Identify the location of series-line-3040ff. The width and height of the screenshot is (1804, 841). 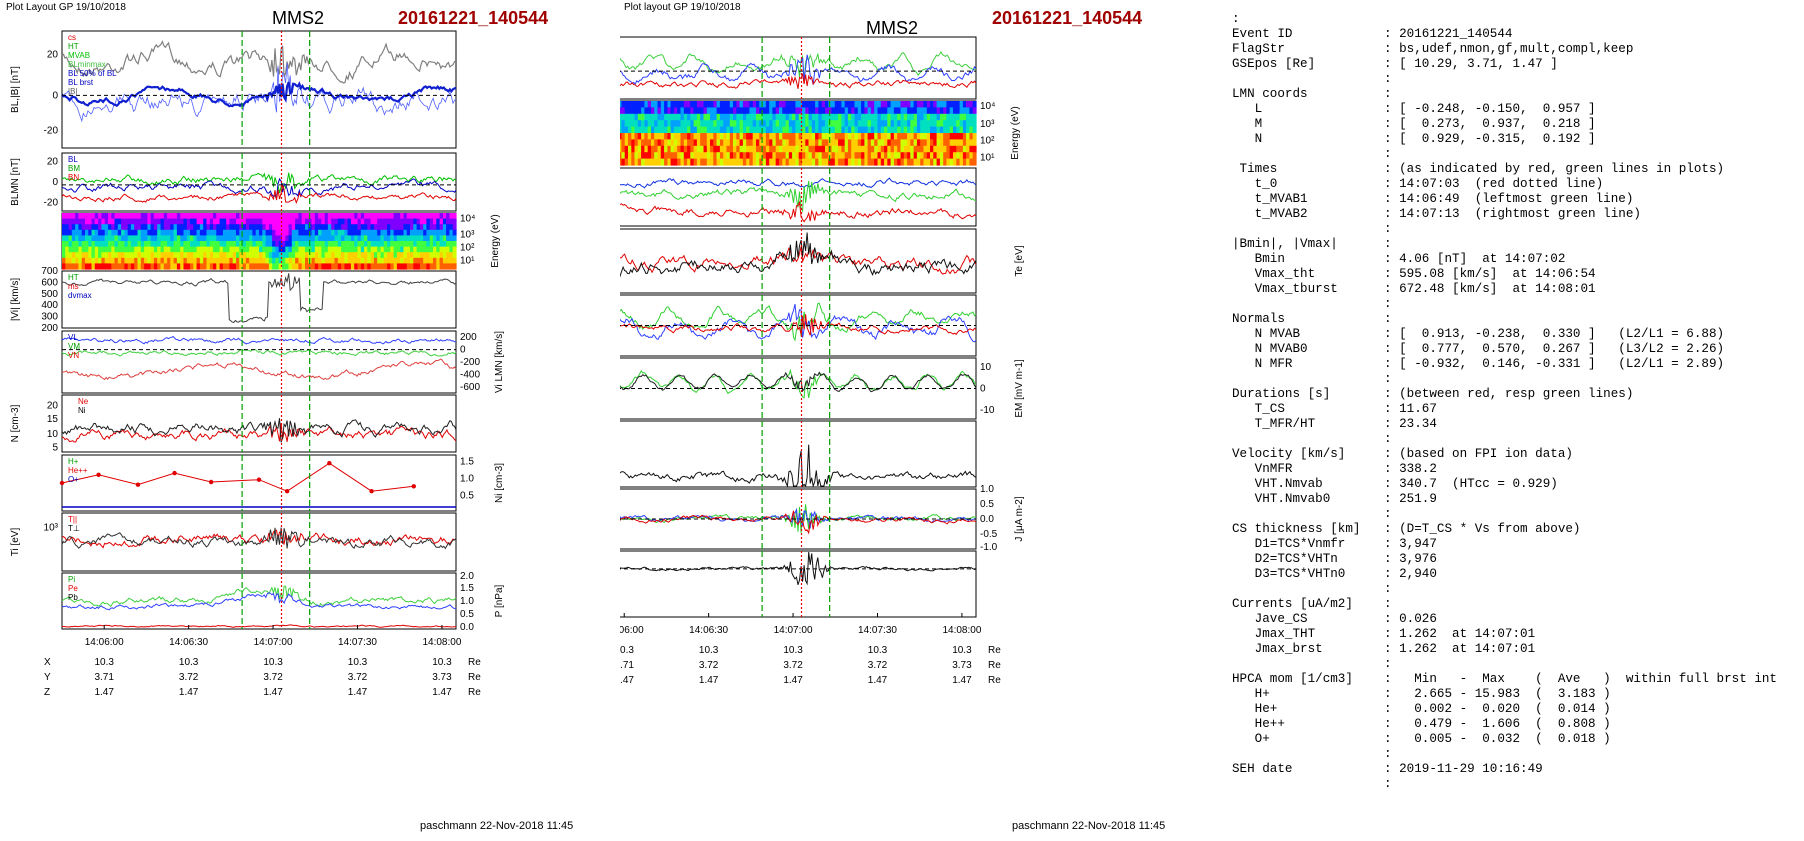
(798, 69).